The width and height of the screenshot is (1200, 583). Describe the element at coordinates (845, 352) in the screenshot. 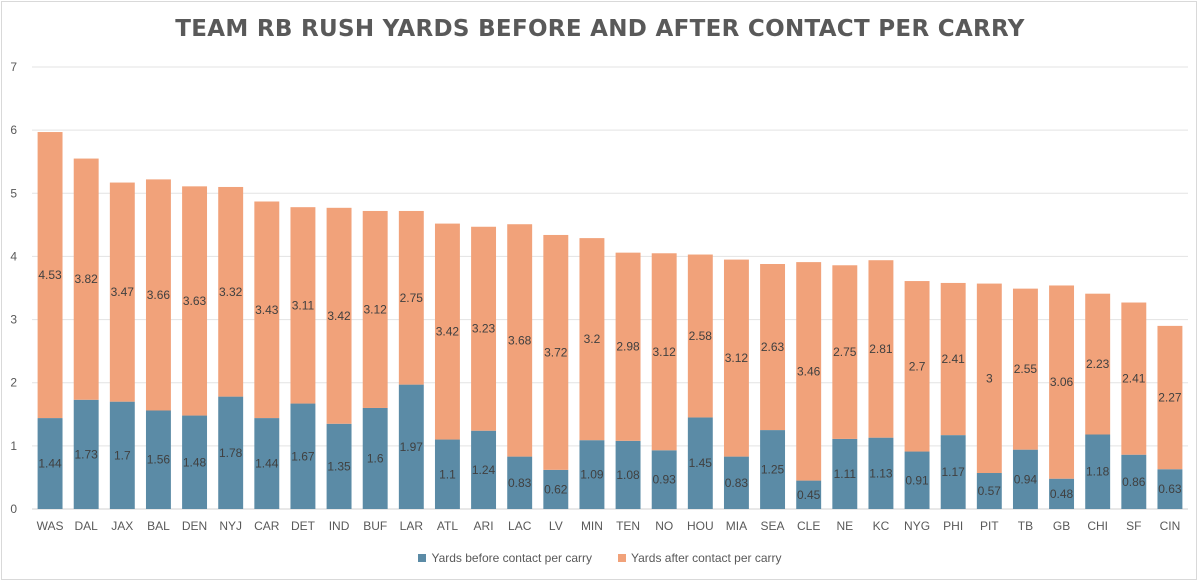

I see `data-label-after-contact-ne: 2.75` at that location.